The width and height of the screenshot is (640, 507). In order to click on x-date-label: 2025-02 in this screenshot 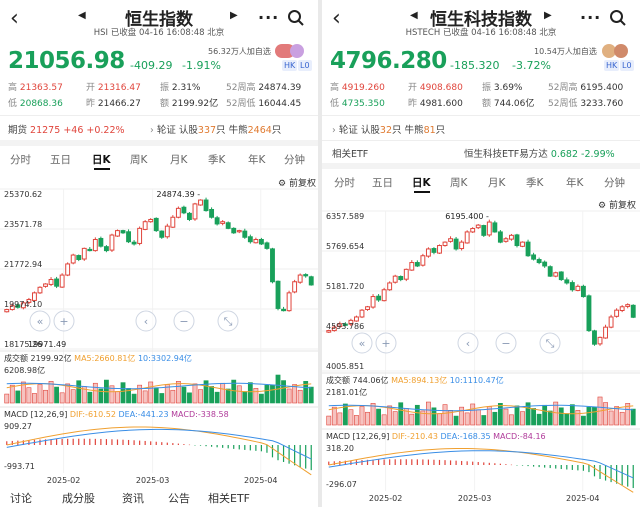, I will do `click(63, 480)`.